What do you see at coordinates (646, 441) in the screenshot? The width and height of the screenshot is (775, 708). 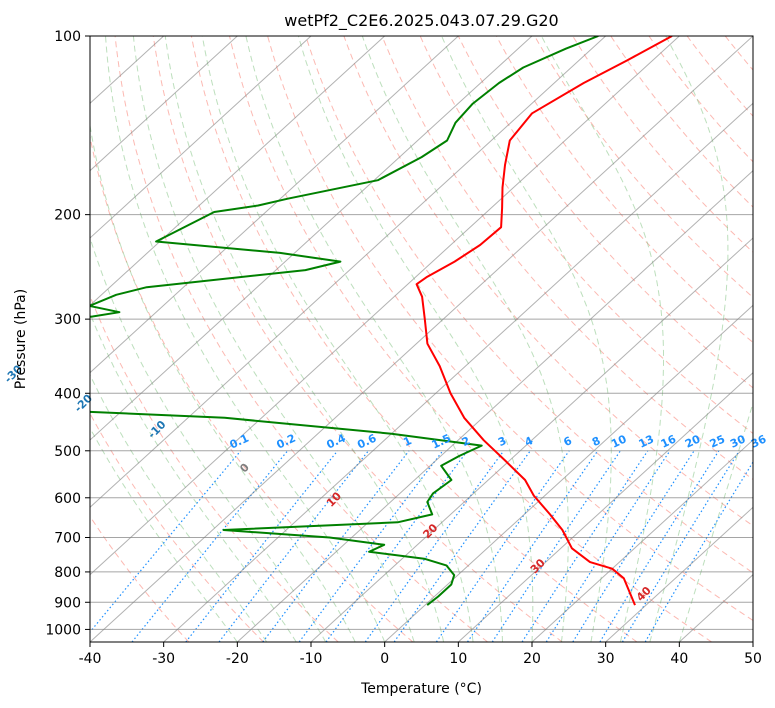 I see `mixing-ratio-label: 13` at bounding box center [646, 441].